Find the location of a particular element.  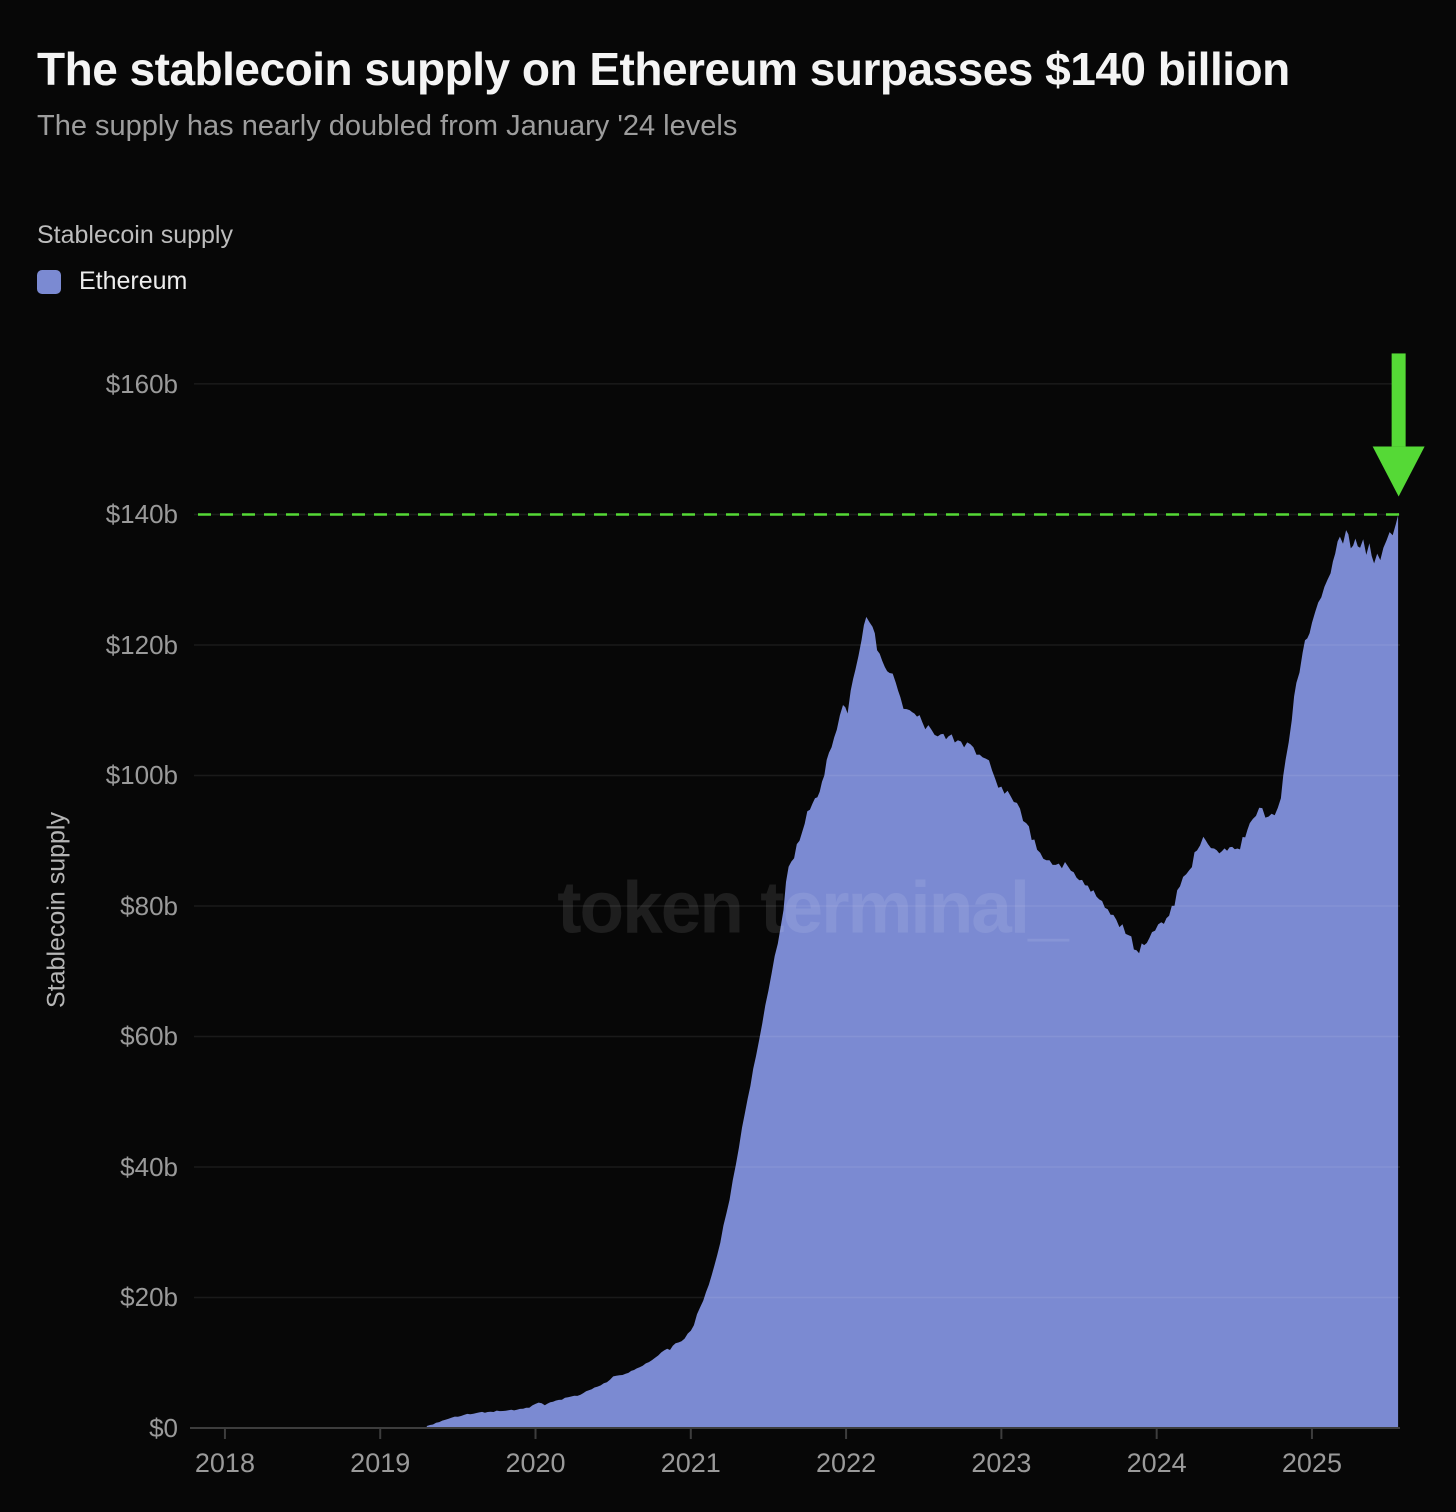

y-tick-label-40b: $40b is located at coordinates (149, 1166).